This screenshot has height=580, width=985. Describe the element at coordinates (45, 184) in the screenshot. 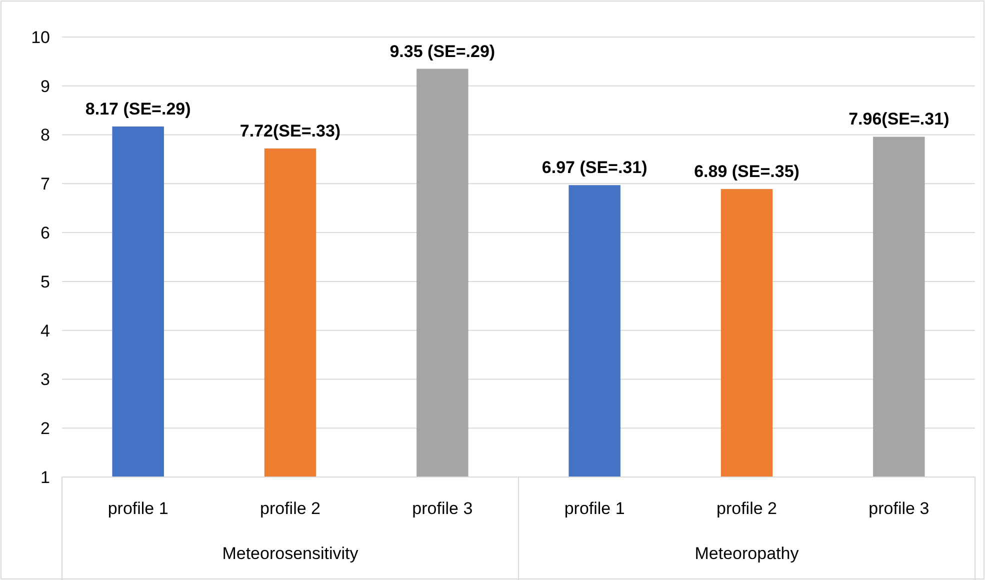

I see `y-tick-label: 7` at that location.